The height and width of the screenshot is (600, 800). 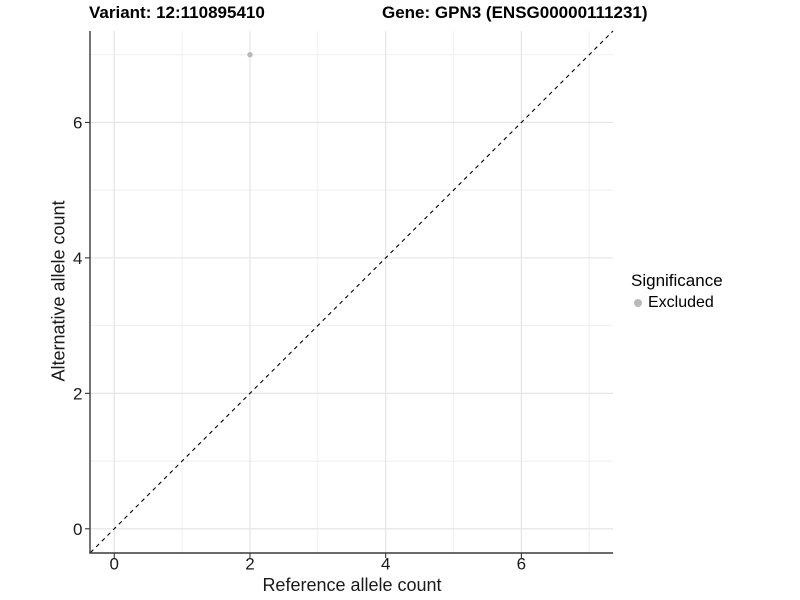 I want to click on legend-title: Significance, so click(x=677, y=280).